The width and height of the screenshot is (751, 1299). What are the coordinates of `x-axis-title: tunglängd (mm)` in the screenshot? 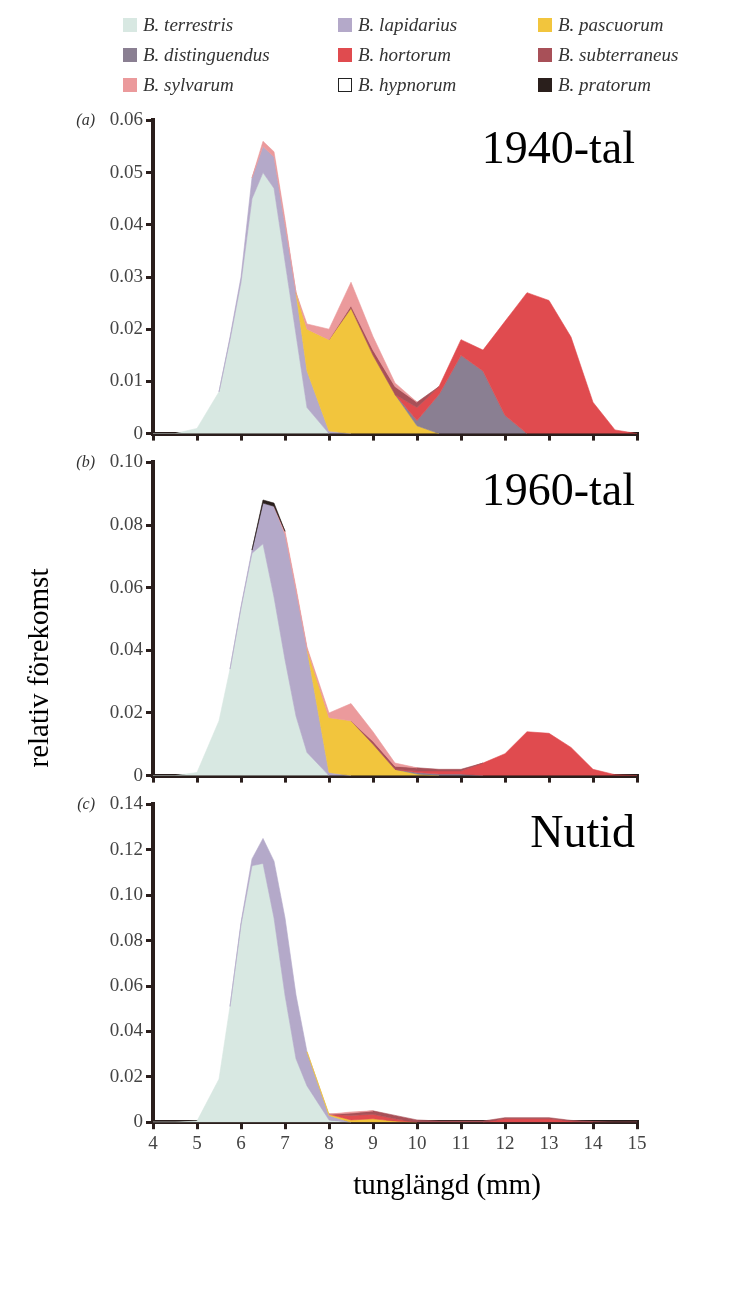 It's located at (447, 1184).